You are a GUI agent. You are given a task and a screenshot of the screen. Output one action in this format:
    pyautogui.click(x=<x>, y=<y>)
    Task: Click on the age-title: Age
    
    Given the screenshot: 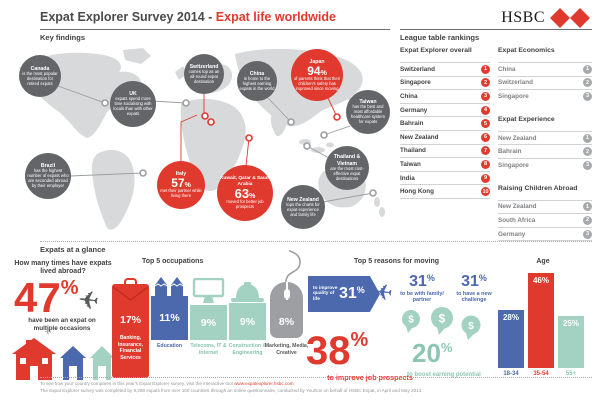 What is the action you would take?
    pyautogui.click(x=543, y=261)
    